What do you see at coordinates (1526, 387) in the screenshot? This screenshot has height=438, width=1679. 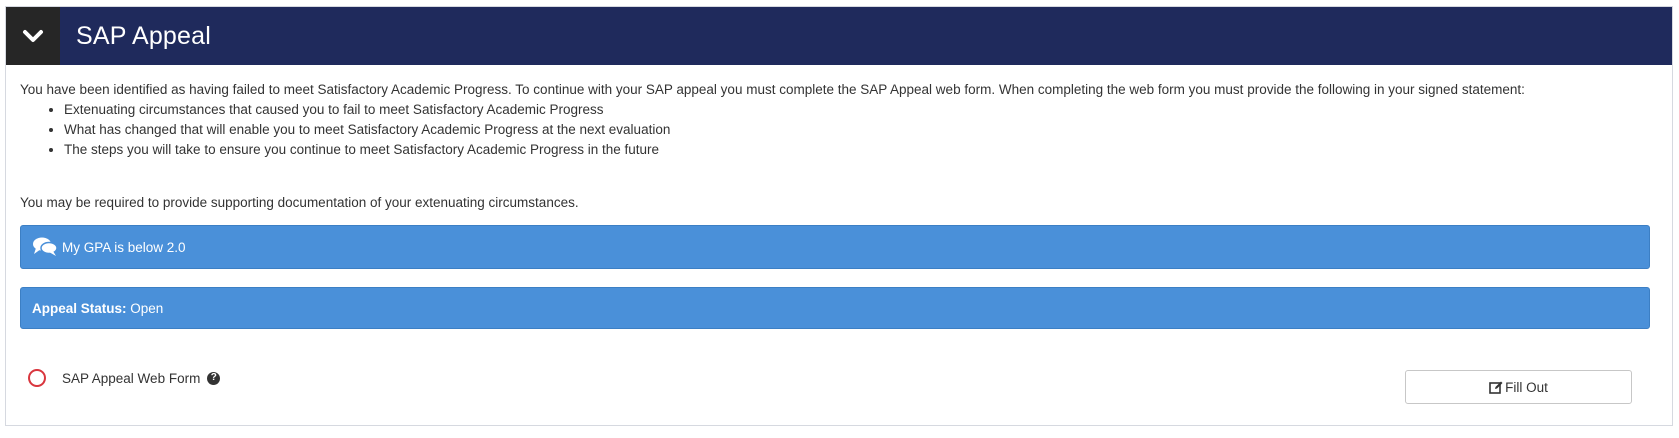 I see `fill-out-button-label: Fill Out` at bounding box center [1526, 387].